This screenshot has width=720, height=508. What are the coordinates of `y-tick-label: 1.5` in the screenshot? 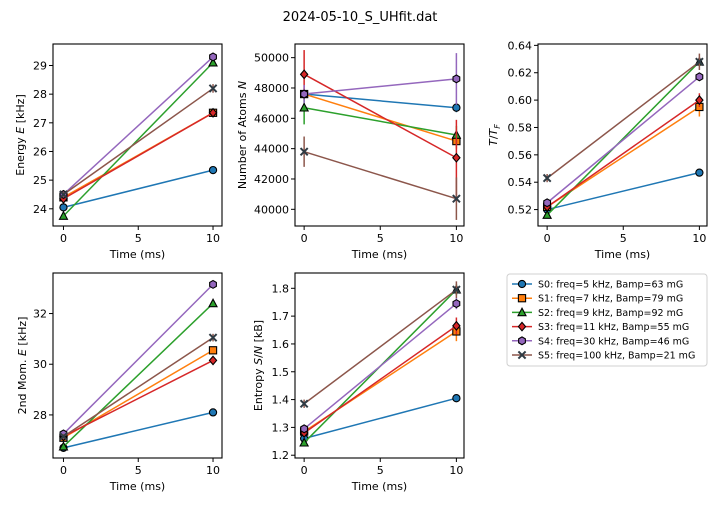 It's located at (281, 372).